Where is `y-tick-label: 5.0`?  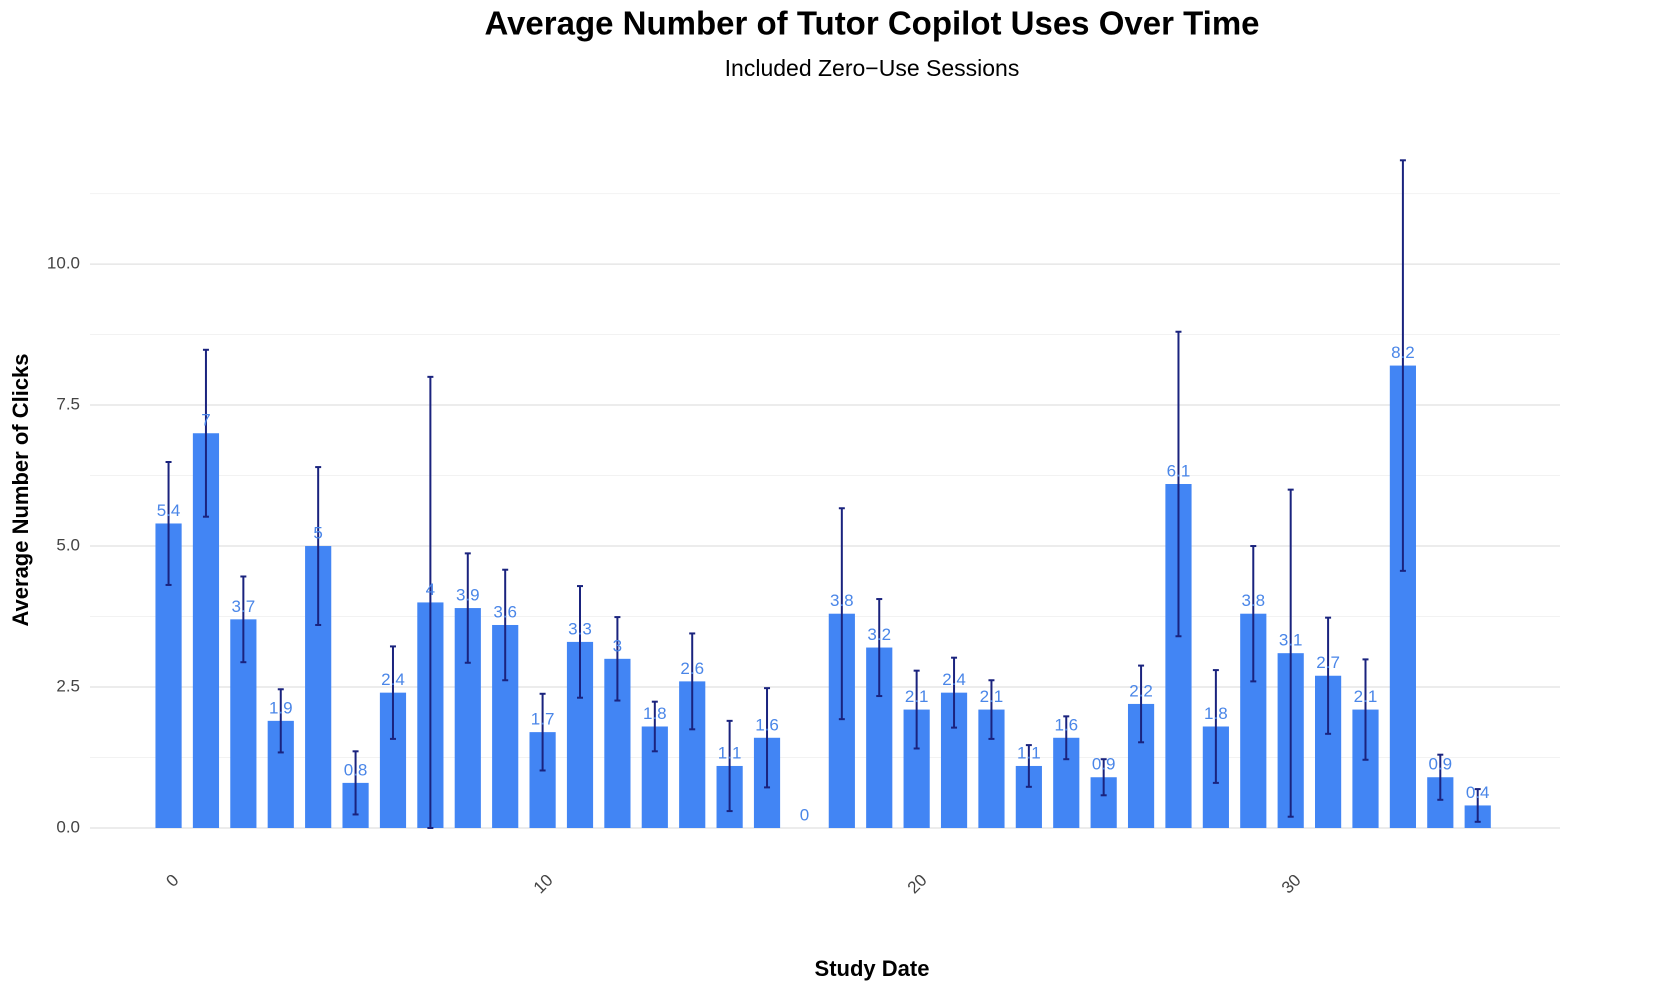
y-tick-label: 5.0 is located at coordinates (68, 545).